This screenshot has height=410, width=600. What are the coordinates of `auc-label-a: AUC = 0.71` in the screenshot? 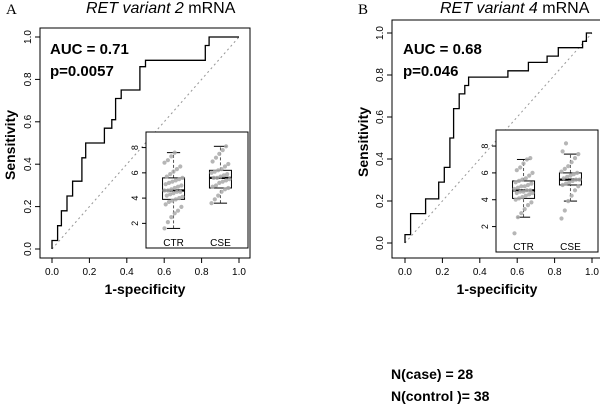 It's located at (89, 49).